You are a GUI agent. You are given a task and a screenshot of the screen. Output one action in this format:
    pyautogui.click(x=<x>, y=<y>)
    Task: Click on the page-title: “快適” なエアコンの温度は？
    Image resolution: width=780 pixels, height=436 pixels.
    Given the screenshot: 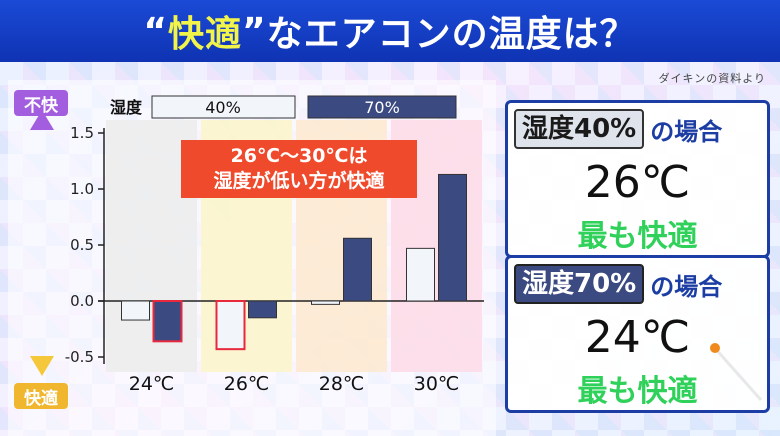 What is the action you would take?
    pyautogui.click(x=390, y=31)
    